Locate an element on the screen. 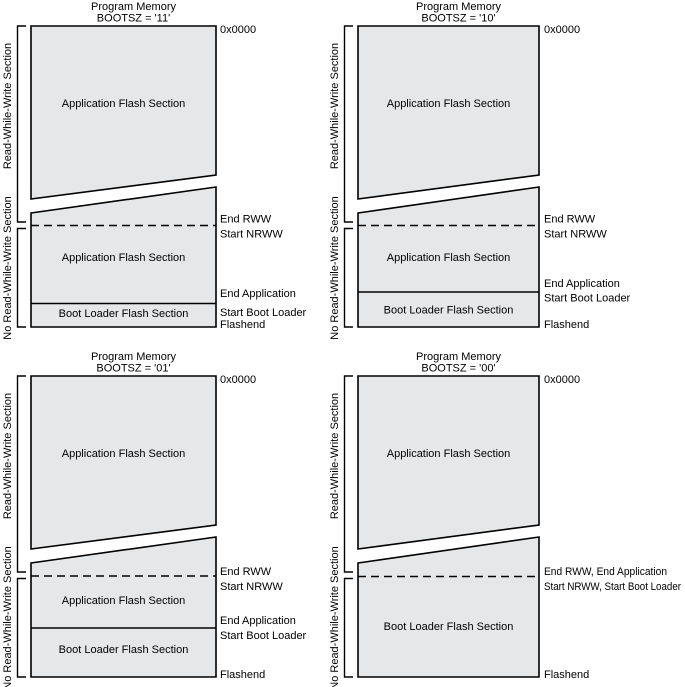 Image resolution: width=685 pixels, height=687 pixels. title-line2: BOOTSZ = '01' is located at coordinates (133, 369).